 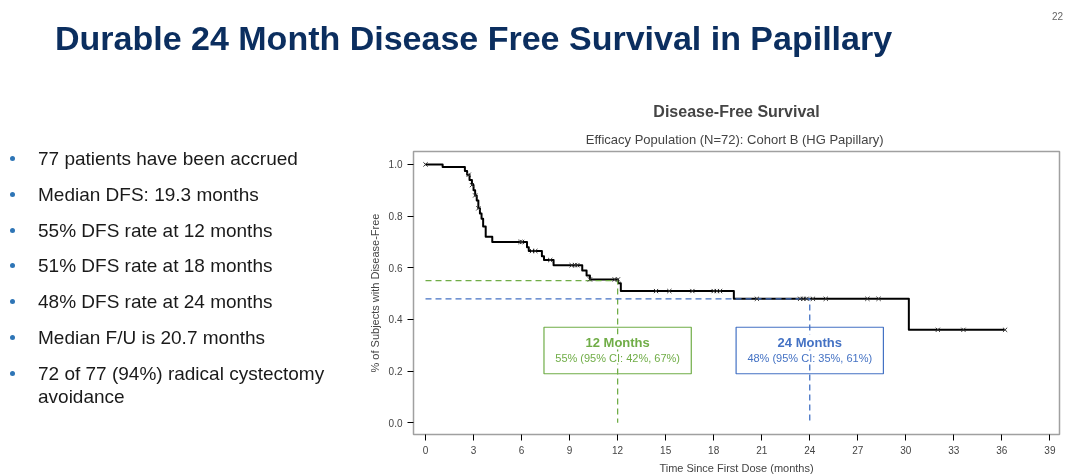 I want to click on y-tick-label: 1.0, so click(x=395, y=165).